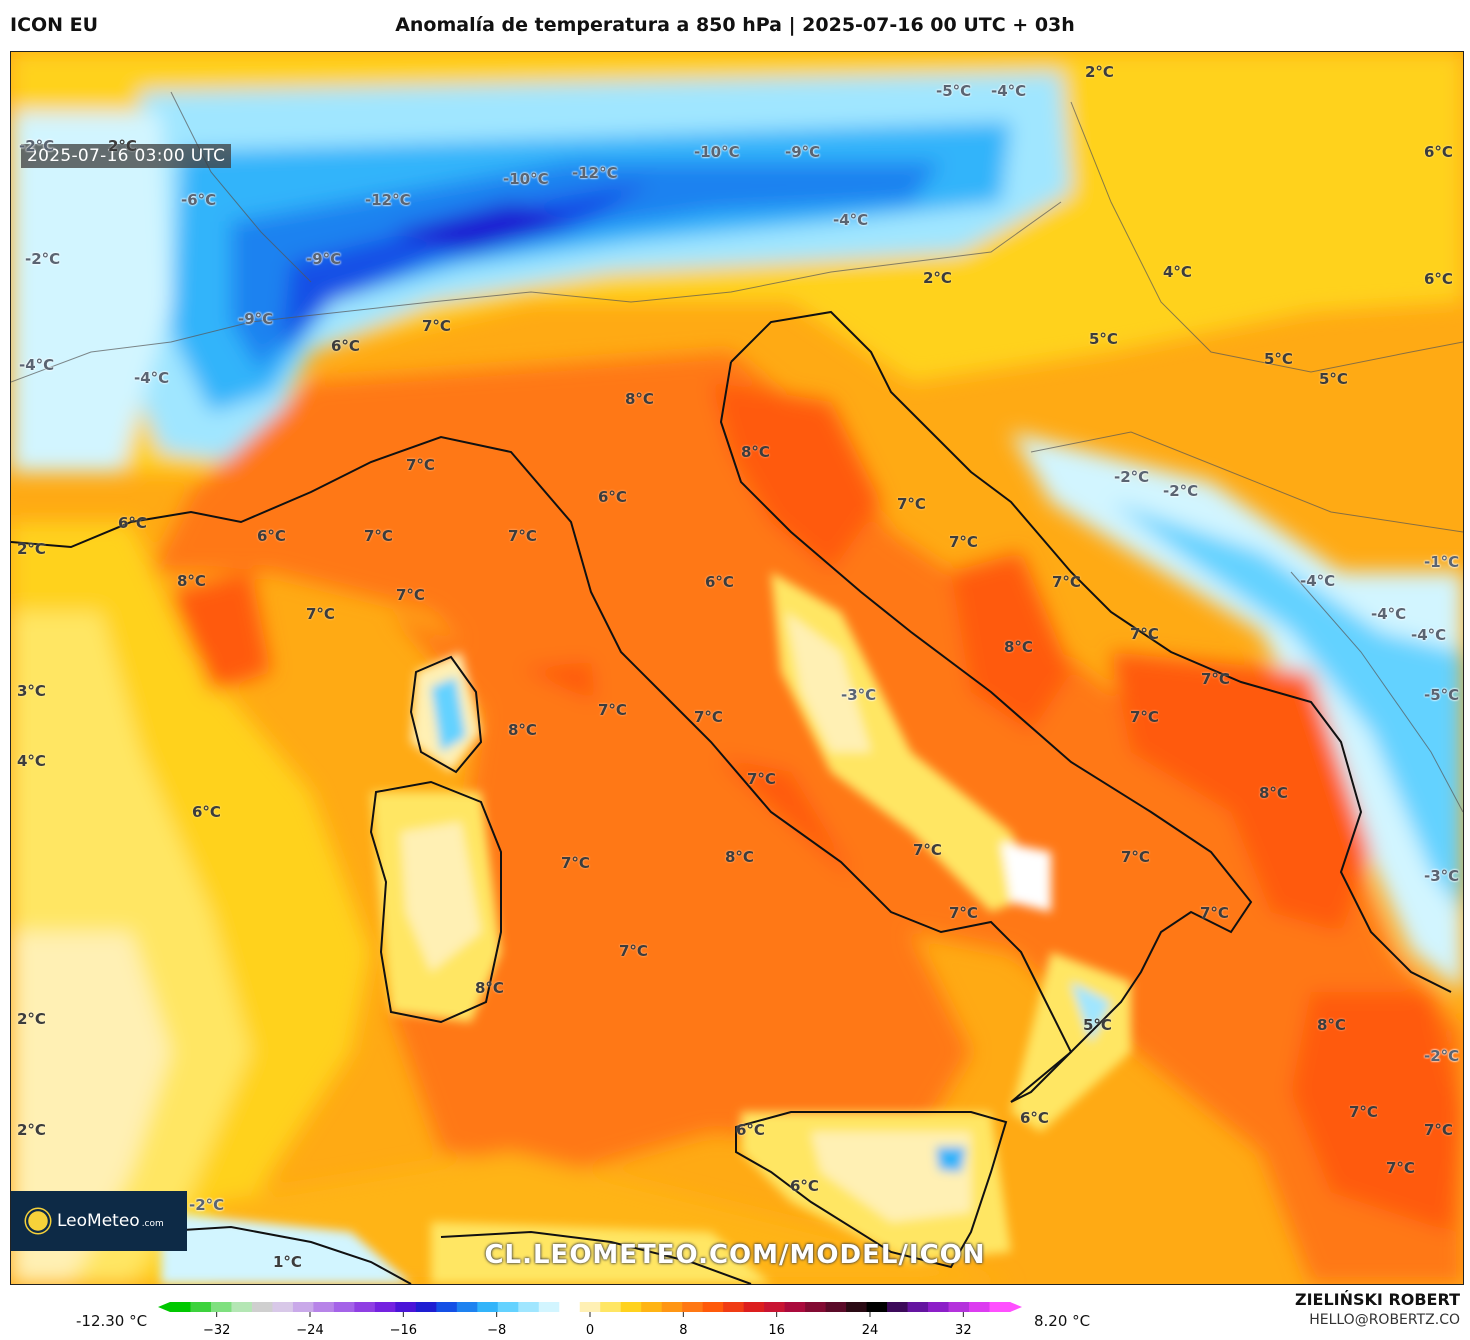 The width and height of the screenshot is (1470, 1340). Describe the element at coordinates (126, 156) in the screenshot. I see `valid-time-badge: 2025-07-16 03:00 UTC` at that location.